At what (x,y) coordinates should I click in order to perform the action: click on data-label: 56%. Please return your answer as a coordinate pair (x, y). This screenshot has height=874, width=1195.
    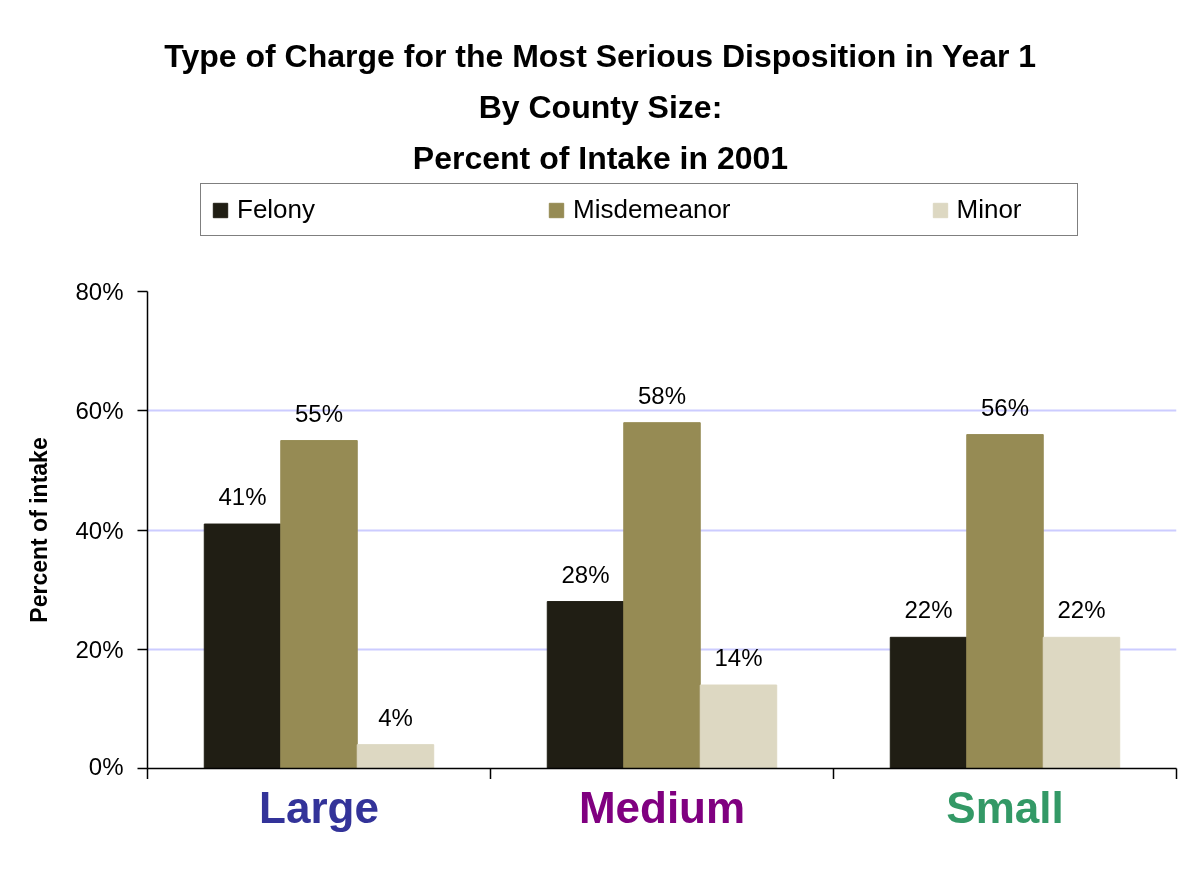
    Looking at the image, I should click on (1005, 407).